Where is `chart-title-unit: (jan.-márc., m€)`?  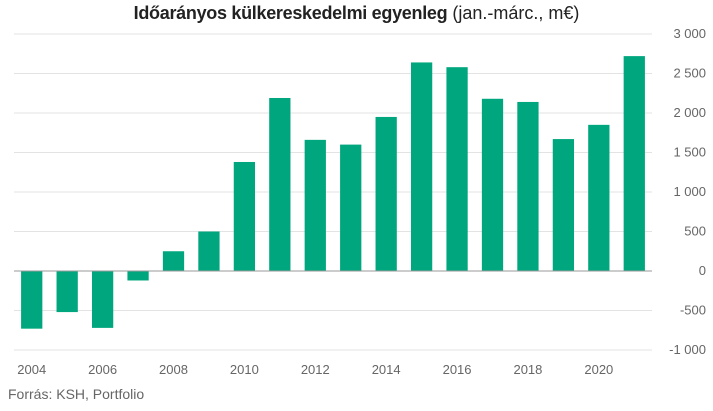 chart-title-unit: (jan.-márc., m€) is located at coordinates (516, 13).